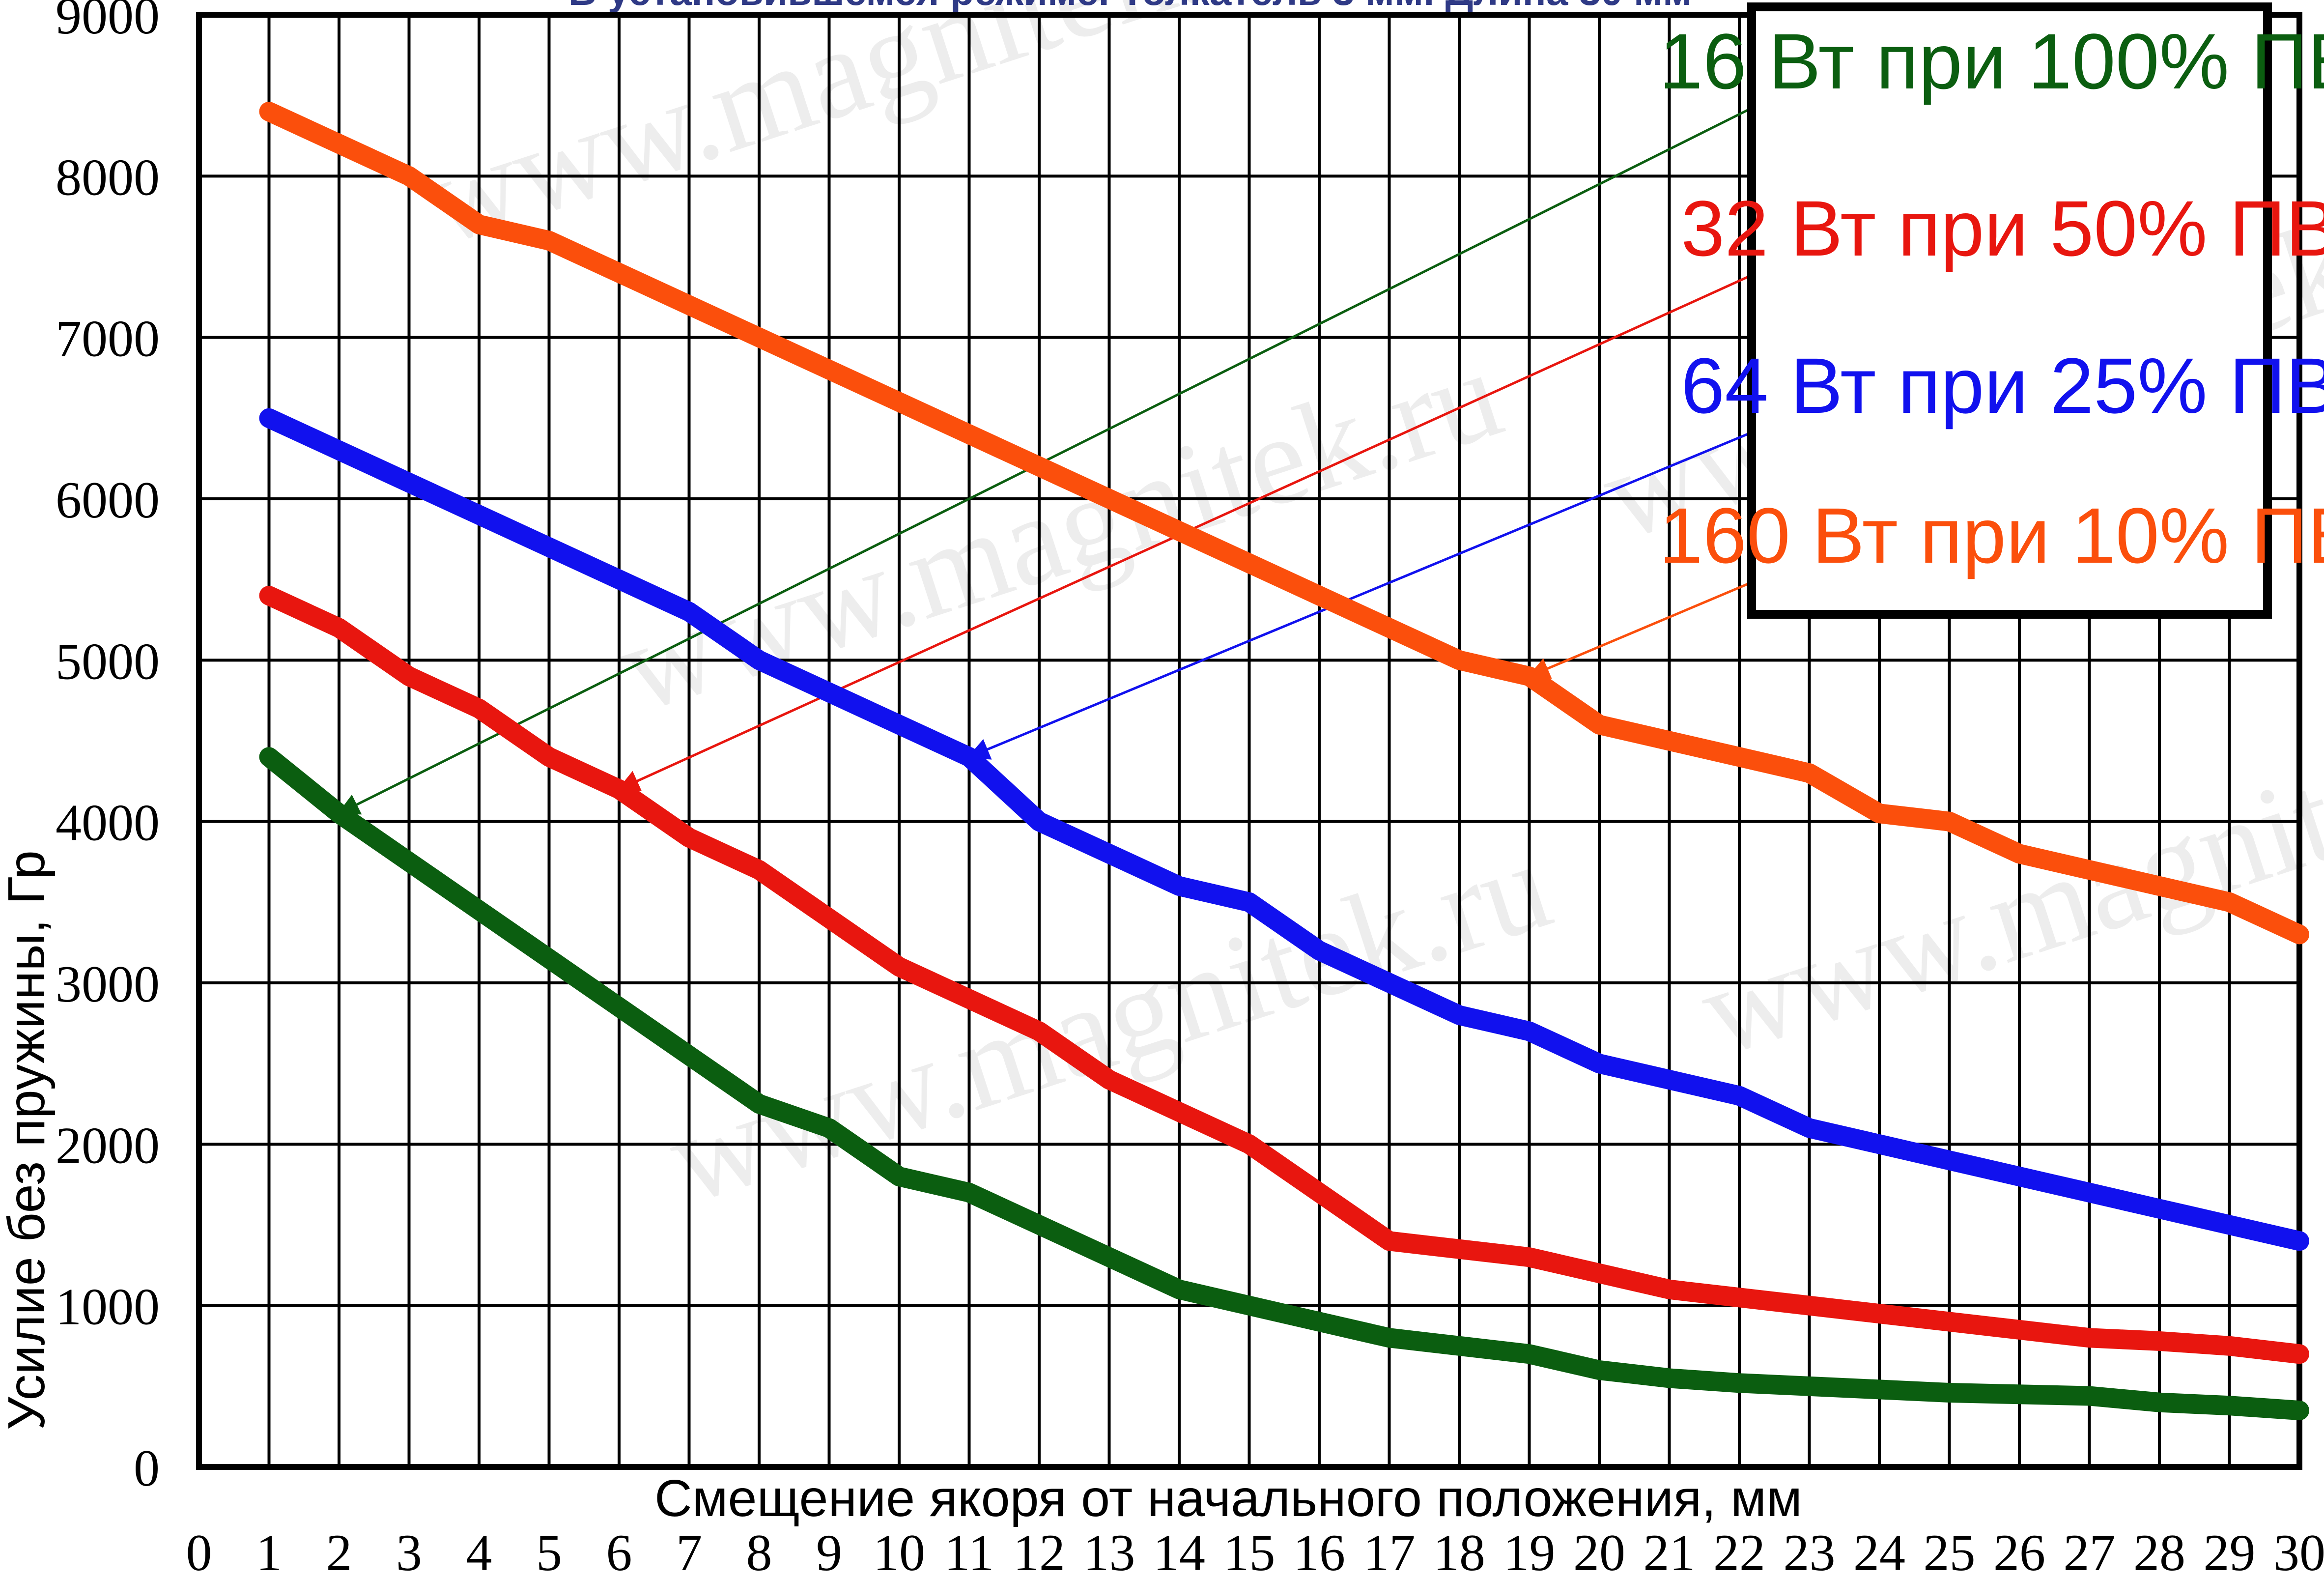  What do you see at coordinates (1739, 1551) in the screenshot?
I see `x-tick-label: 22` at bounding box center [1739, 1551].